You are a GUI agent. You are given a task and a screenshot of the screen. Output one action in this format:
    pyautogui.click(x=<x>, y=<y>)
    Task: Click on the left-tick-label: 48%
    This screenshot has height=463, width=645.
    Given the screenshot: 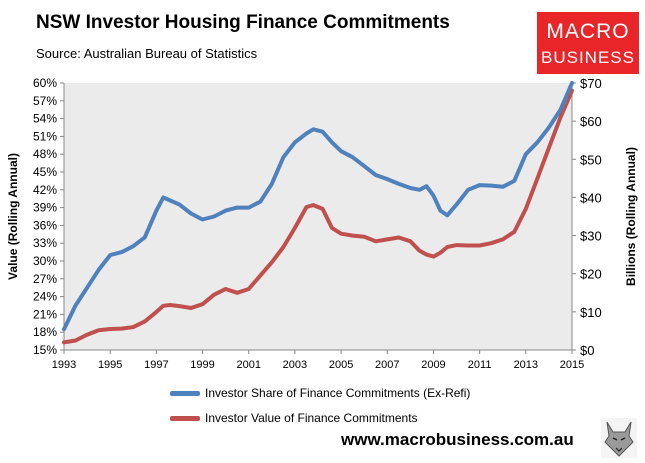 What is the action you would take?
    pyautogui.click(x=45, y=154)
    